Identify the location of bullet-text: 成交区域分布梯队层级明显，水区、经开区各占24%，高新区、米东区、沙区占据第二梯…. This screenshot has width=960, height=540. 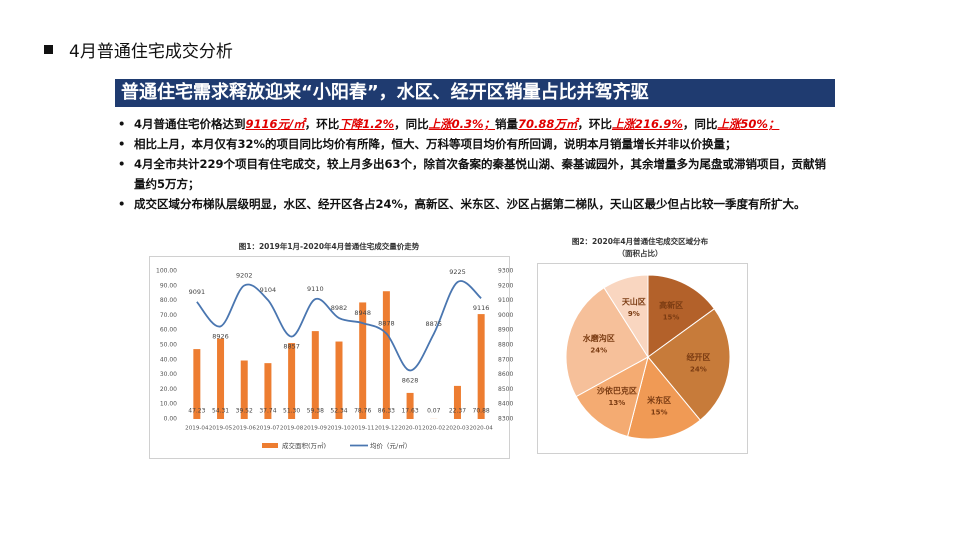
(470, 204).